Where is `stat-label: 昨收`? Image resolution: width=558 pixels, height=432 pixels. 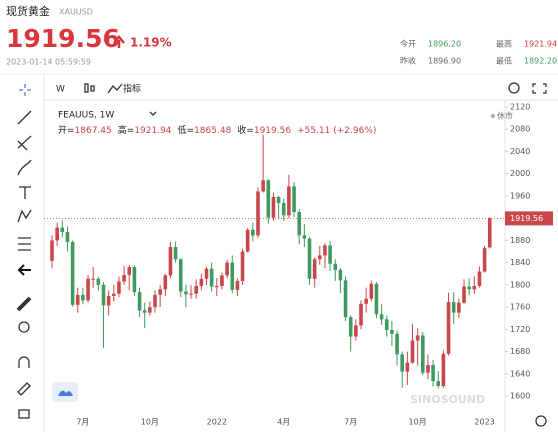
stat-label: 昨收 is located at coordinates (408, 61).